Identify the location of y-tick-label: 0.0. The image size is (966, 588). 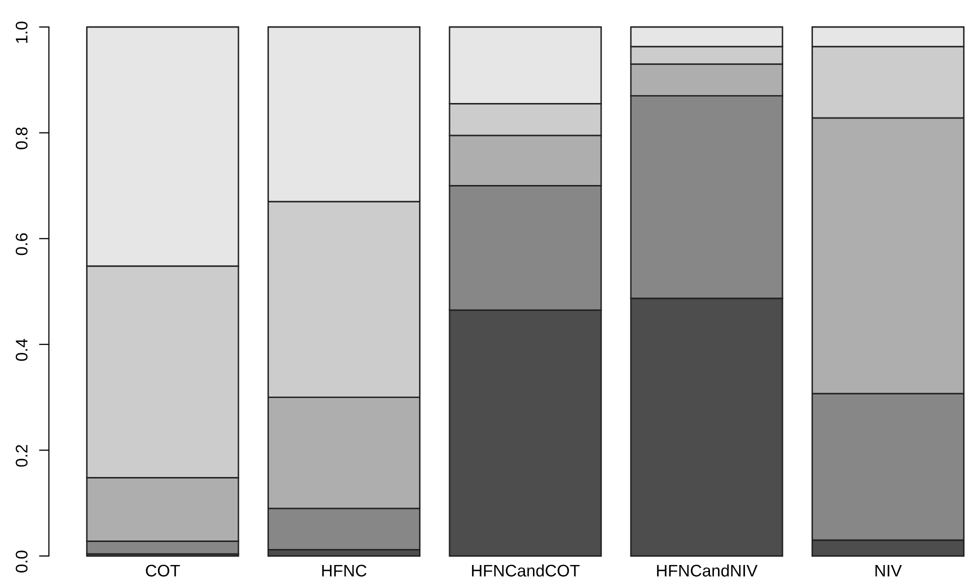
(22, 561).